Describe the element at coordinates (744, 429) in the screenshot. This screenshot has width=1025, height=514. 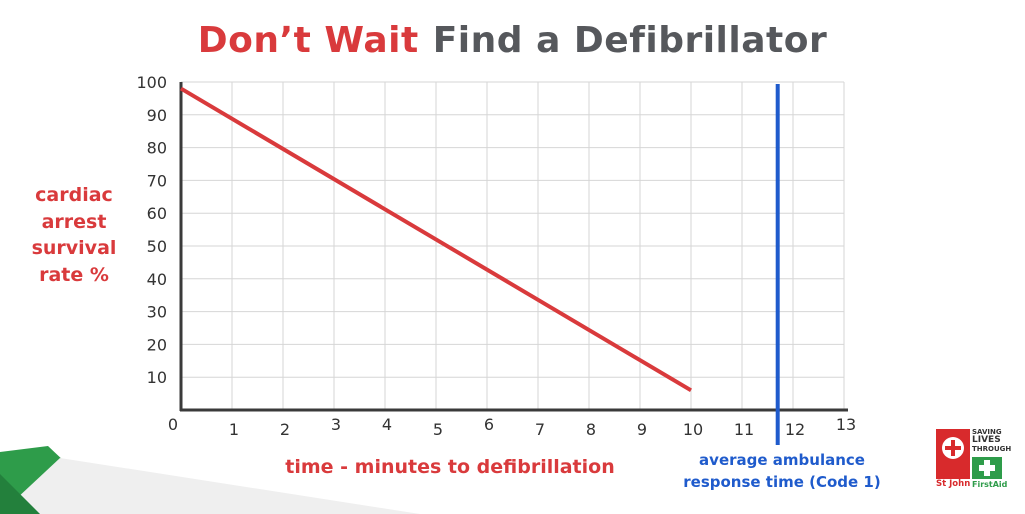
I see `x-tick-label: 11` at that location.